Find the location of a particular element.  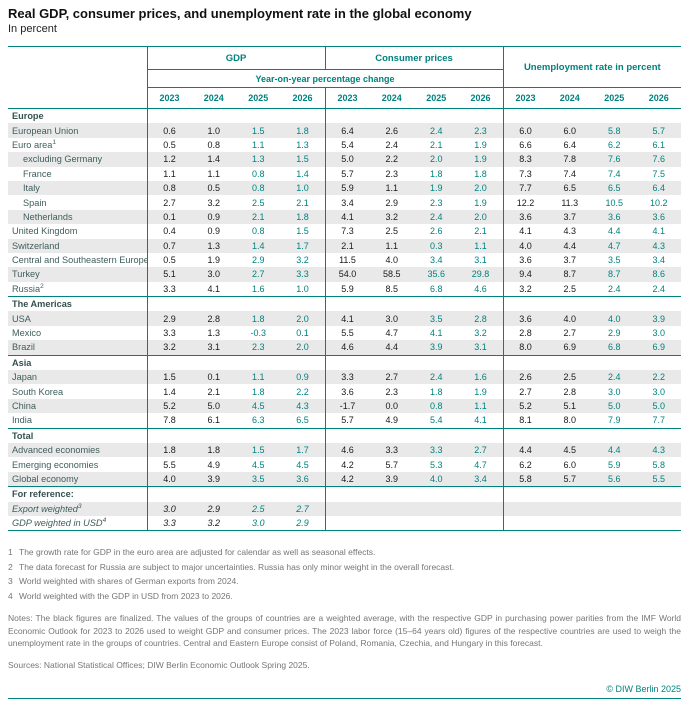

cell-ur-2023: 8.1 is located at coordinates (525, 421).